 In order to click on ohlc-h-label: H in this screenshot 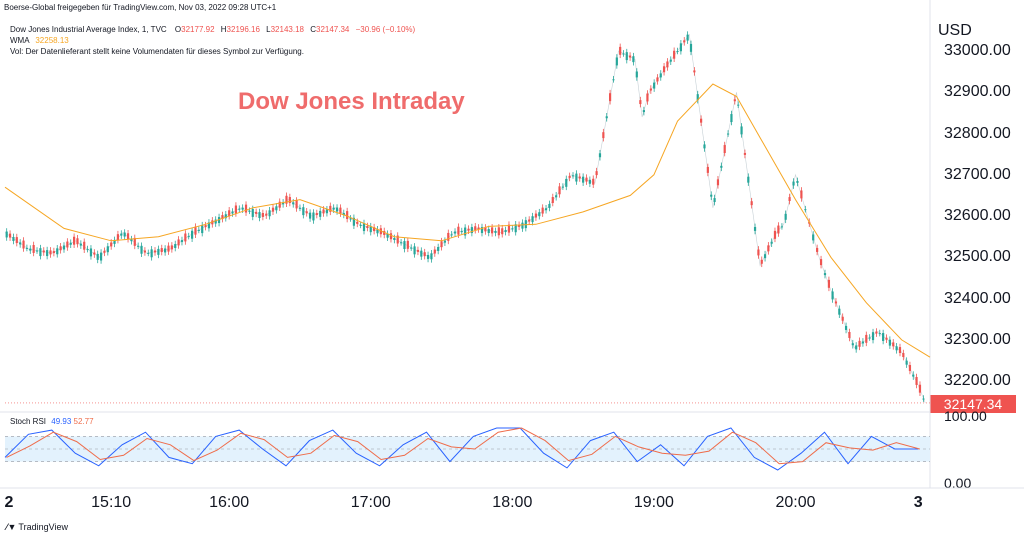, I will do `click(223, 29)`.